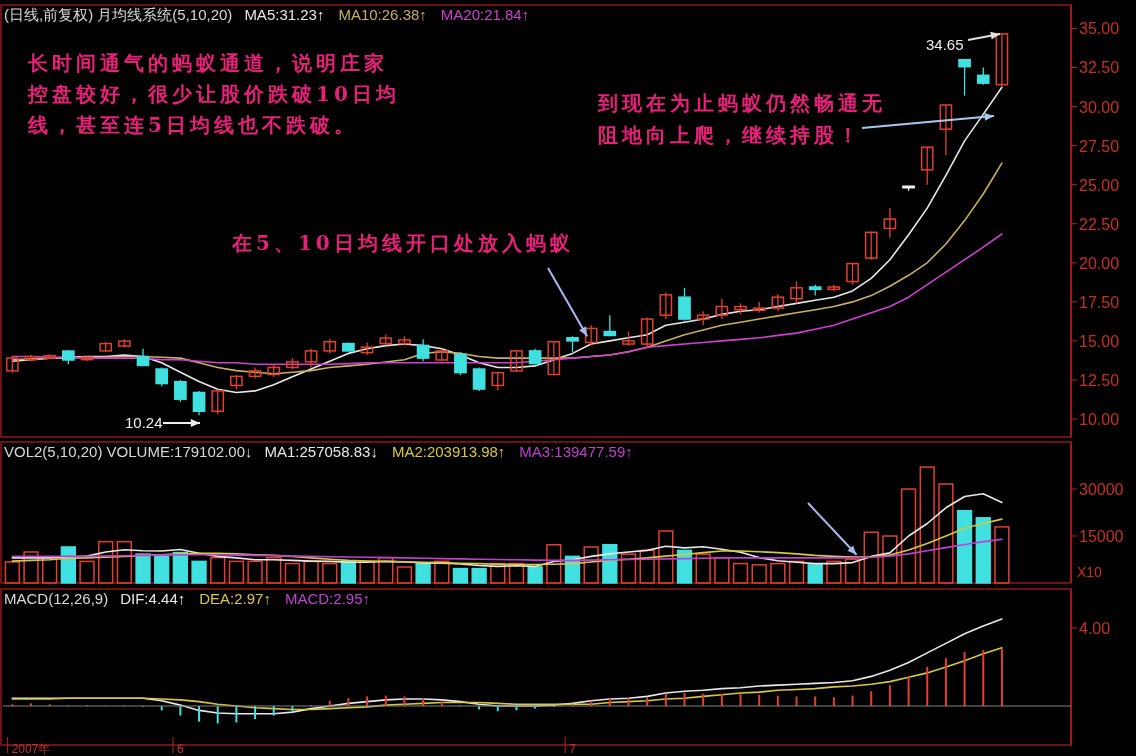 This screenshot has width=1136, height=756. What do you see at coordinates (741, 119) in the screenshot?
I see `annotation: 到现在为止蚂蚁仍然畅通无阻地向上爬，继续持股！` at bounding box center [741, 119].